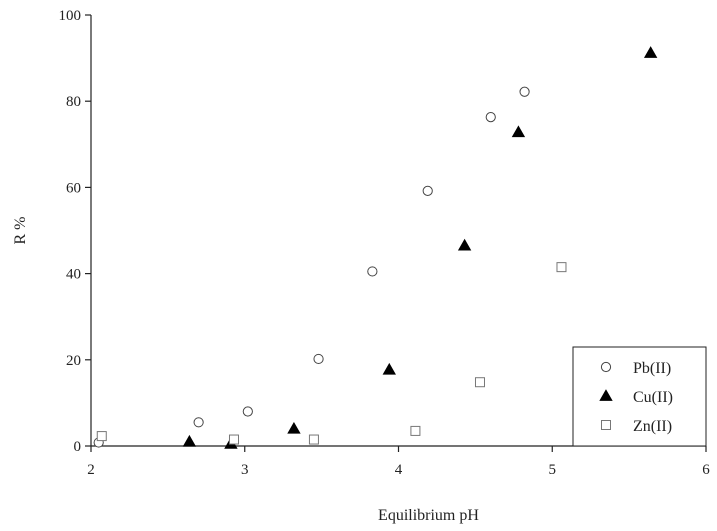 Image resolution: width=717 pixels, height=531 pixels. I want to click on legend-items: Pb(II) Cu(II) Zn(II), so click(636, 397).